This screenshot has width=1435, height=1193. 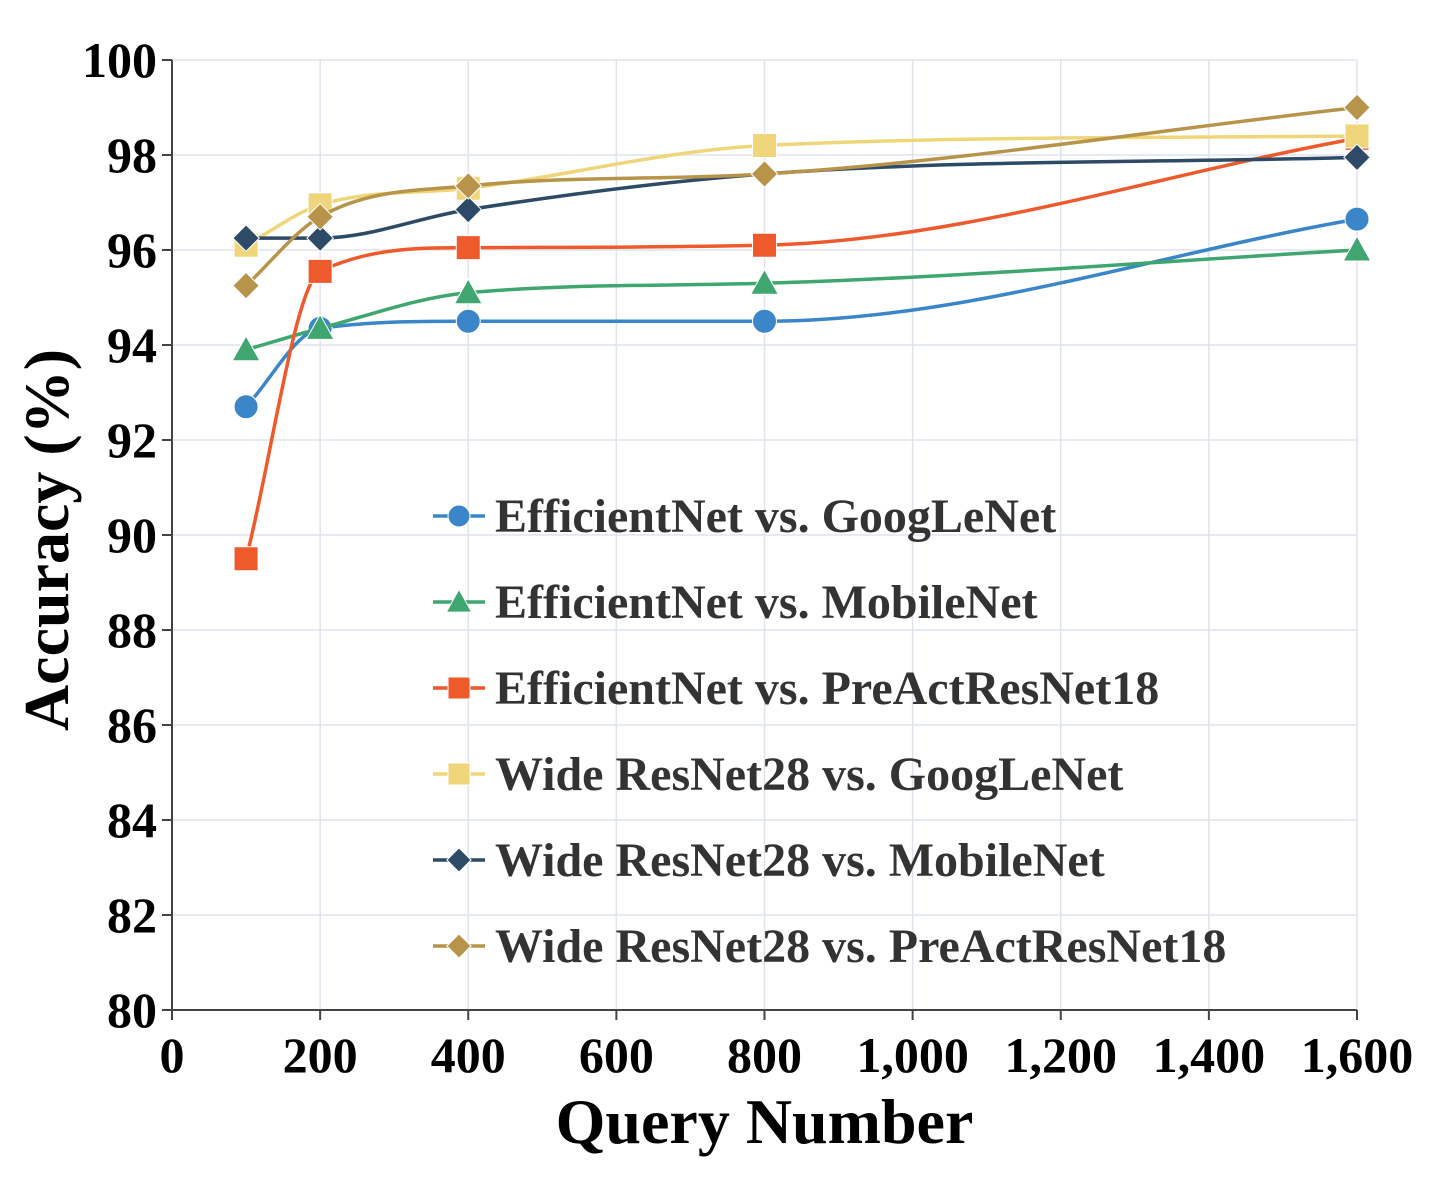 What do you see at coordinates (809, 774) in the screenshot?
I see `legend-label: Wide ResNet28 vs. GoogLeNet` at bounding box center [809, 774].